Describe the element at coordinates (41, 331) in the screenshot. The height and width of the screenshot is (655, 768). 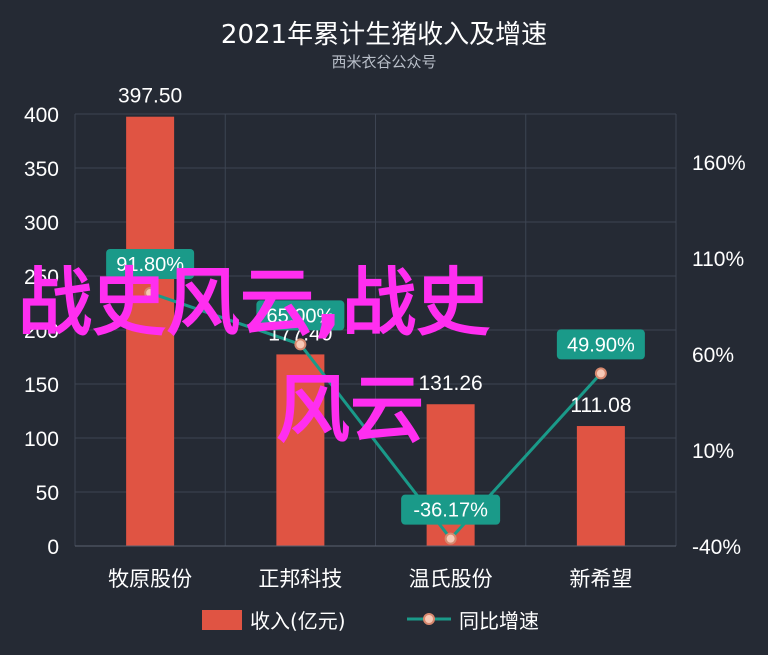
I see `y-left-tick-label: 200` at that location.